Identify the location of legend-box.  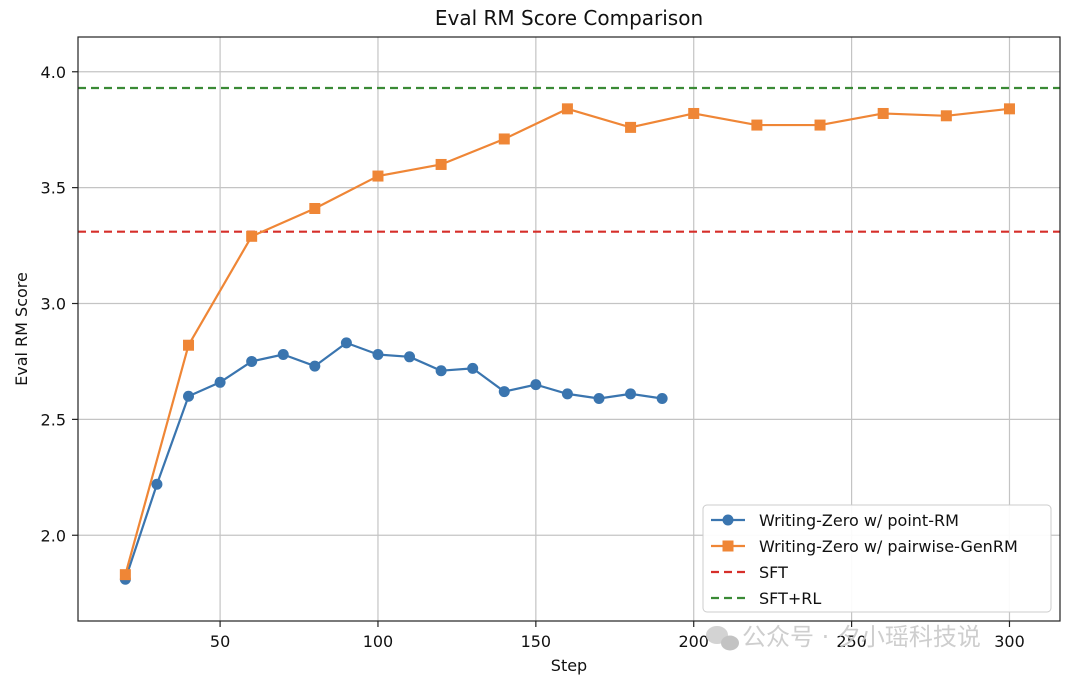
(877, 558).